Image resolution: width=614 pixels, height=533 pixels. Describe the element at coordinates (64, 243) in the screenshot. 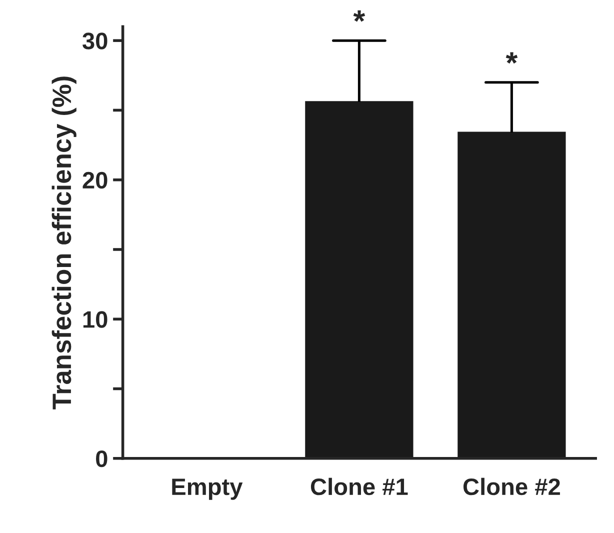

I see `y-axis-title: Transfection efficiency (%)` at that location.